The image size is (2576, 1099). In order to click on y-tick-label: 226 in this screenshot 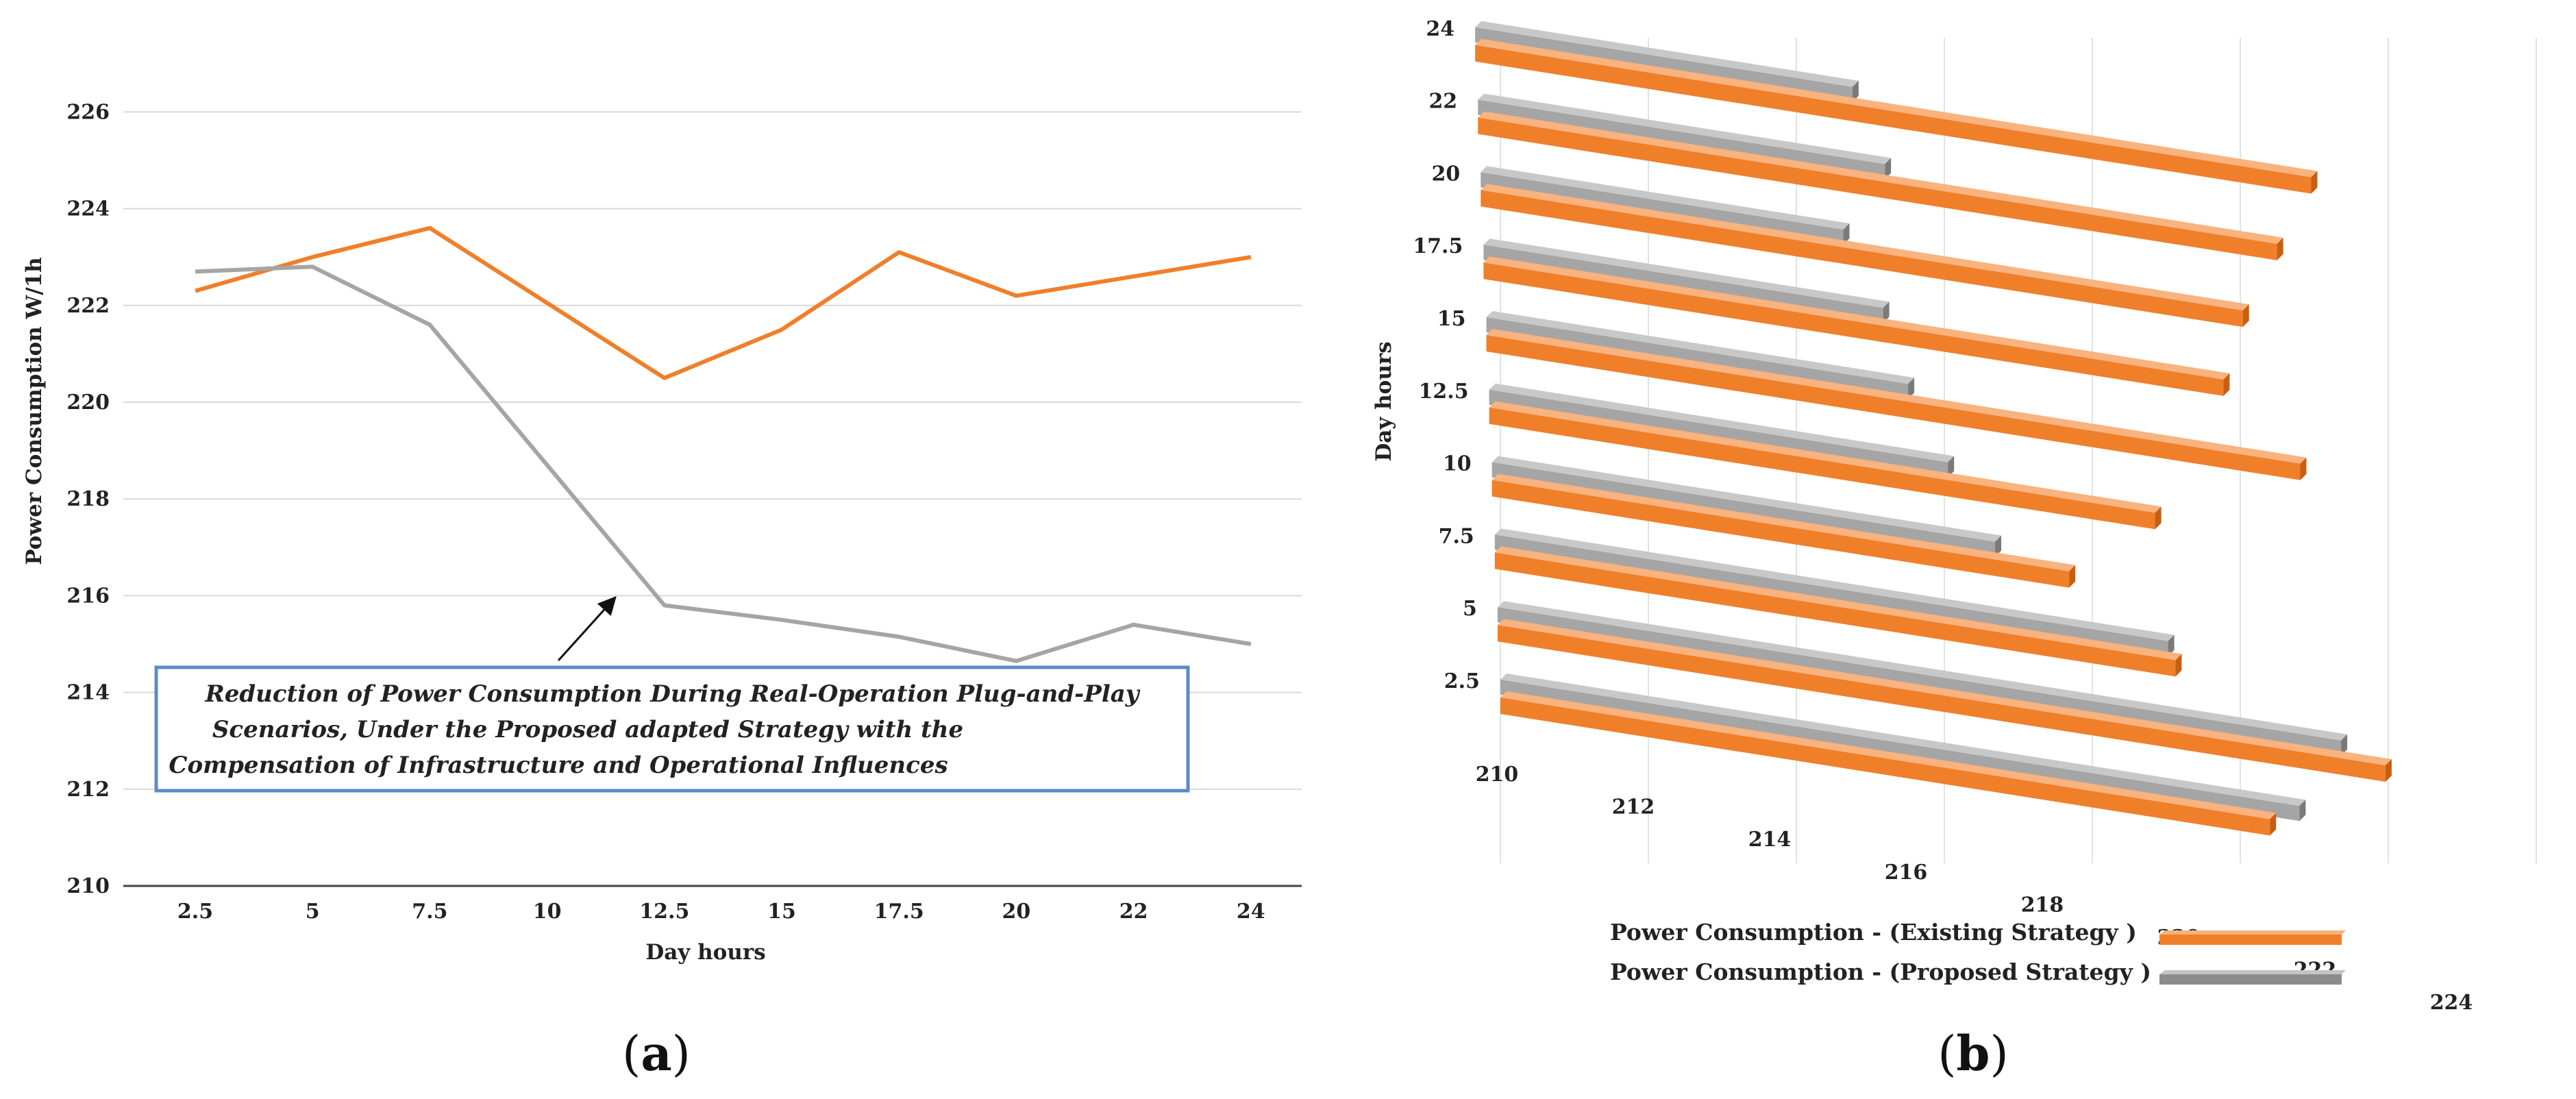, I will do `click(88, 112)`.